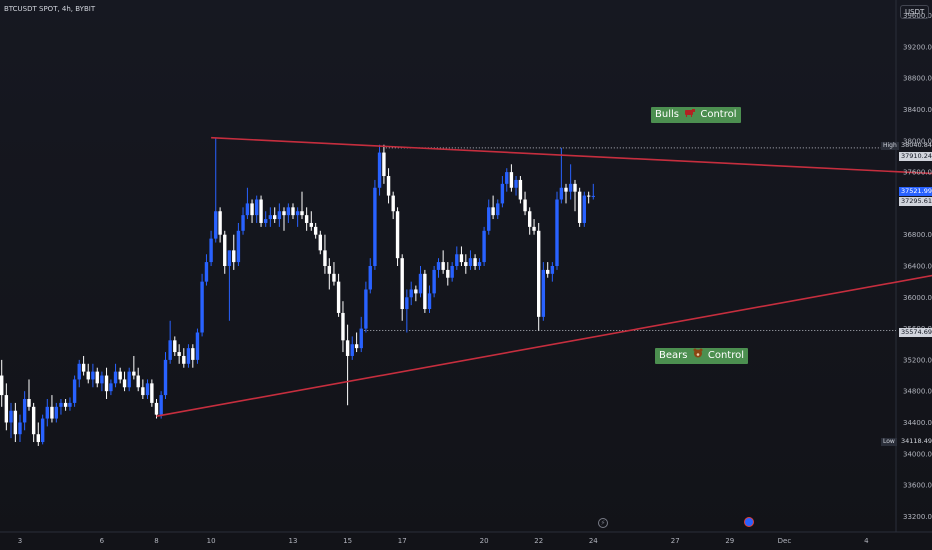 The width and height of the screenshot is (932, 550). What do you see at coordinates (915, 201) in the screenshot?
I see `current-price-tag-2: 37295.61` at bounding box center [915, 201].